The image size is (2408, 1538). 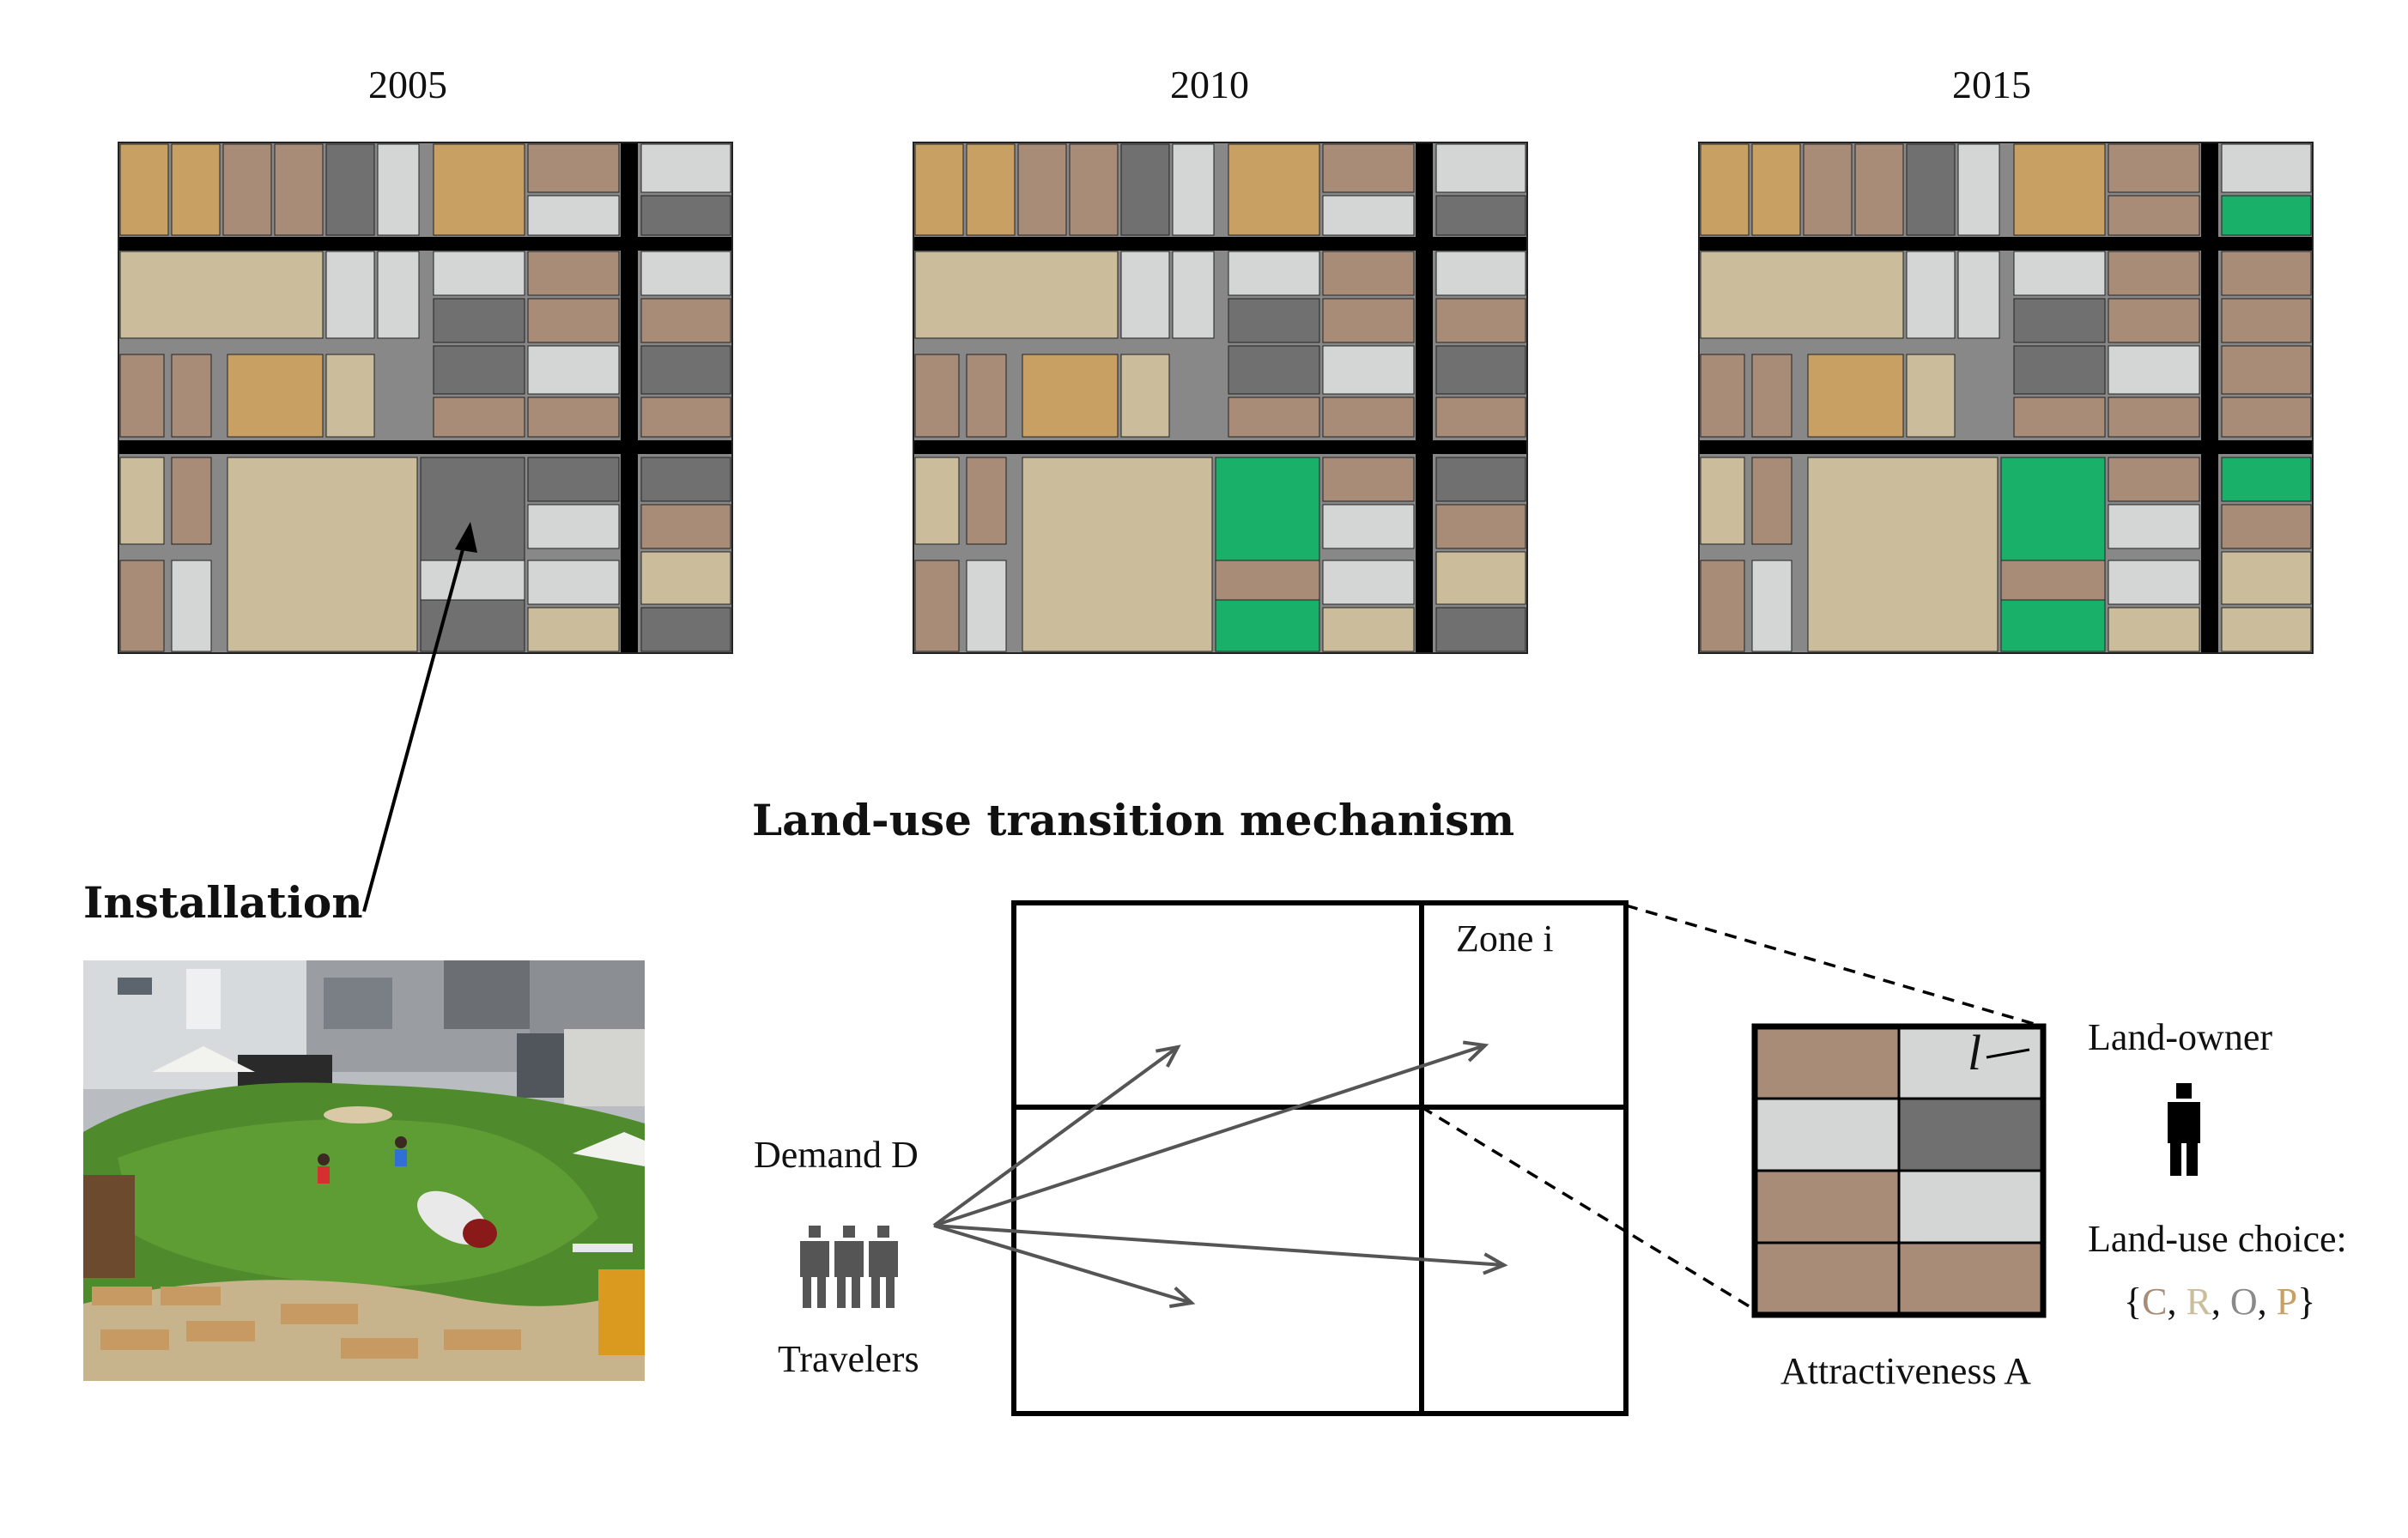 What do you see at coordinates (1496, 1263) in the screenshot?
I see `demand-arrow-head` at bounding box center [1496, 1263].